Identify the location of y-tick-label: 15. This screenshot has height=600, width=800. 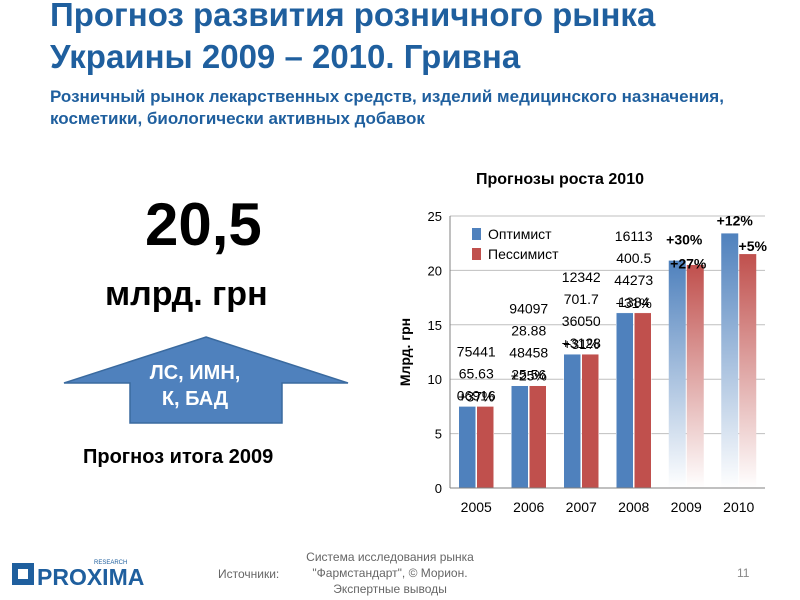
(435, 325).